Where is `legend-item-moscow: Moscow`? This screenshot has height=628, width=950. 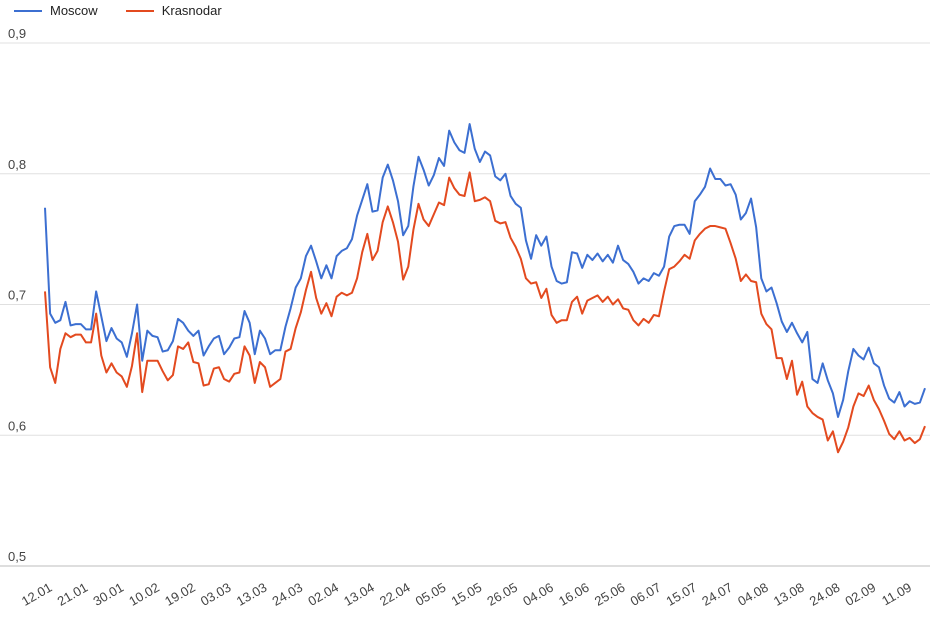 legend-item-moscow: Moscow is located at coordinates (56, 10).